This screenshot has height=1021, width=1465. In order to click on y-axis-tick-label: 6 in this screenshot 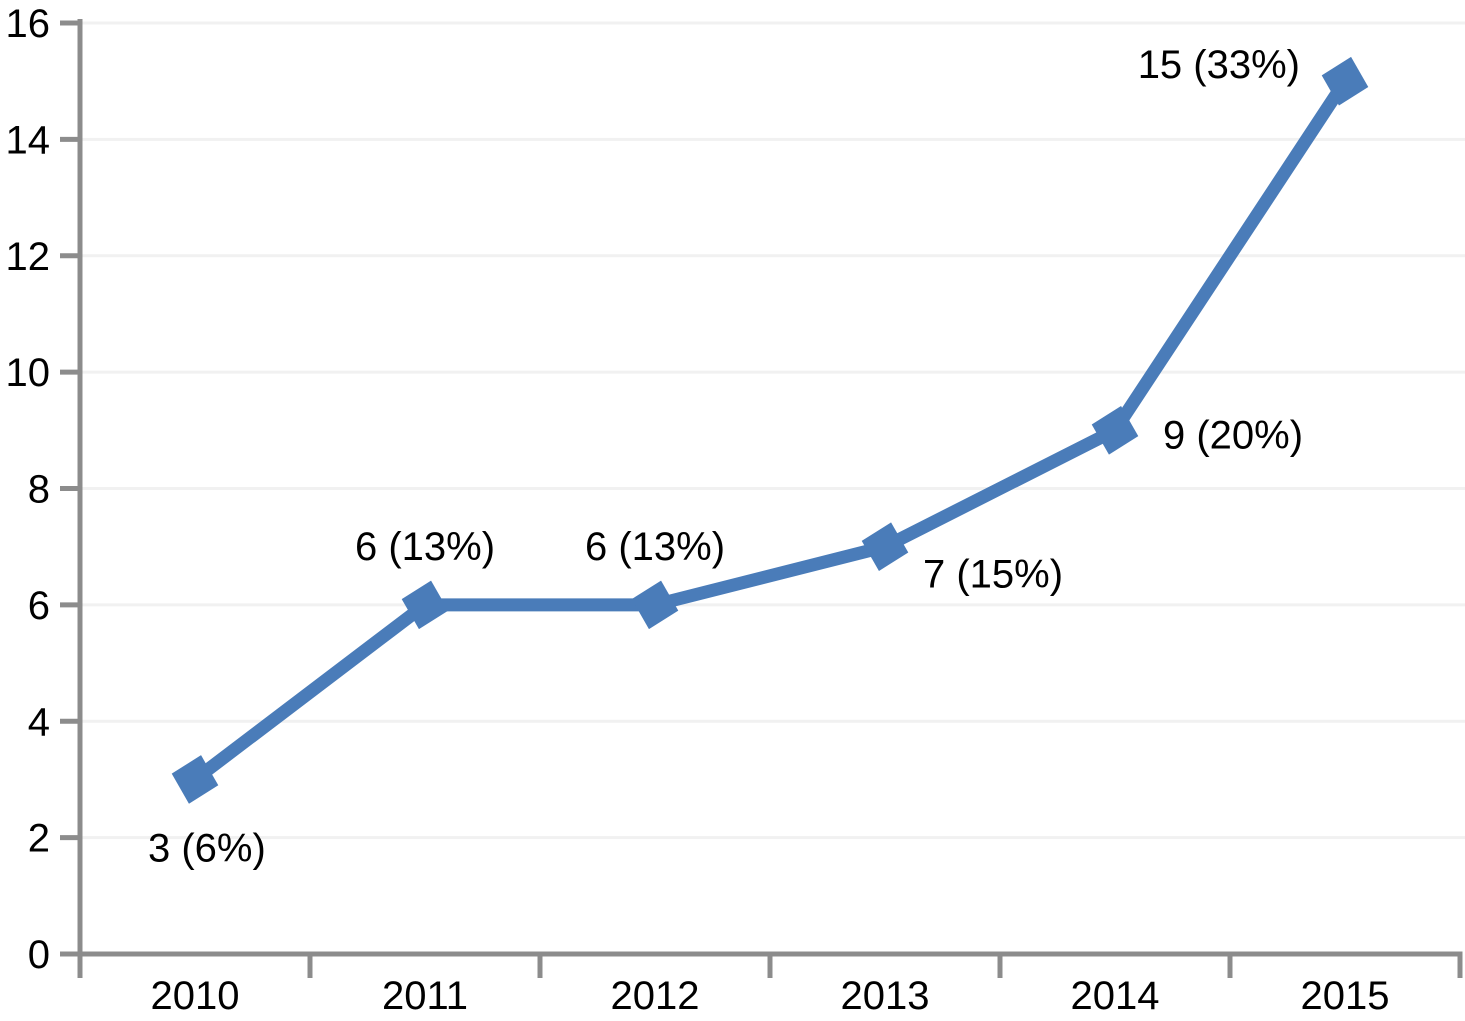, I will do `click(39, 606)`.